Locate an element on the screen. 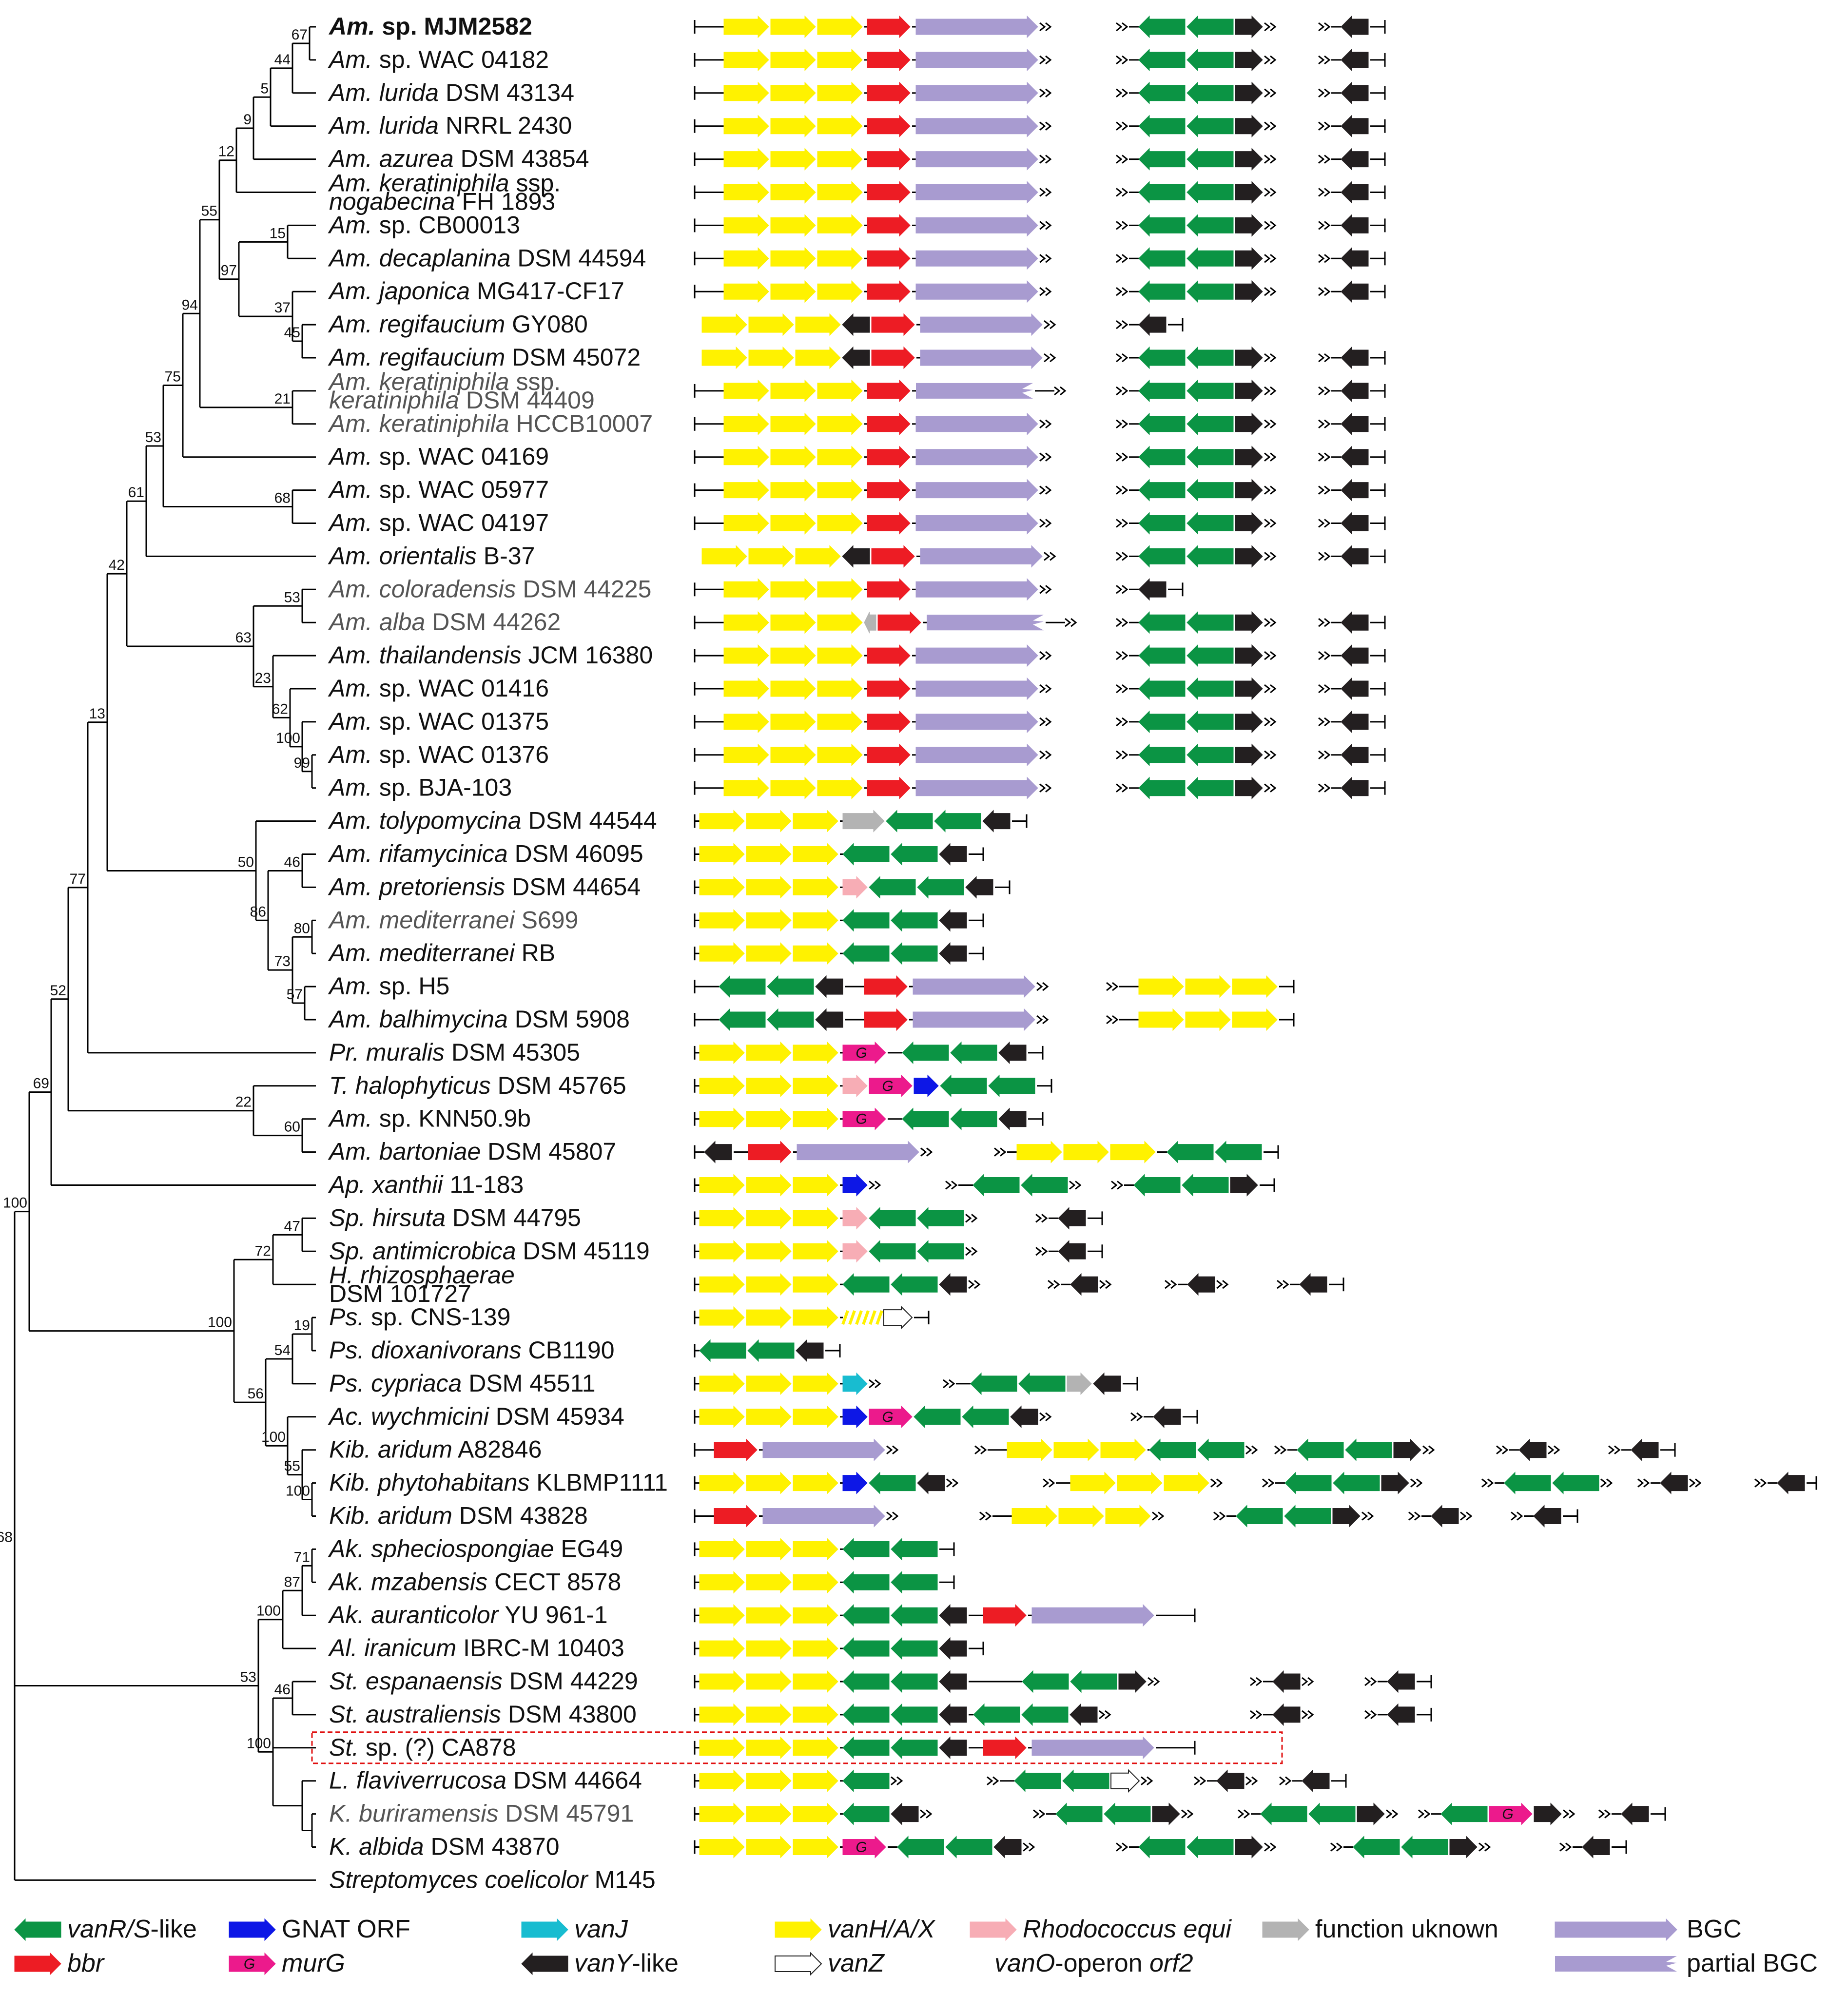  taxon-genus: Ps. dioxanivorans is located at coordinates (425, 1350).